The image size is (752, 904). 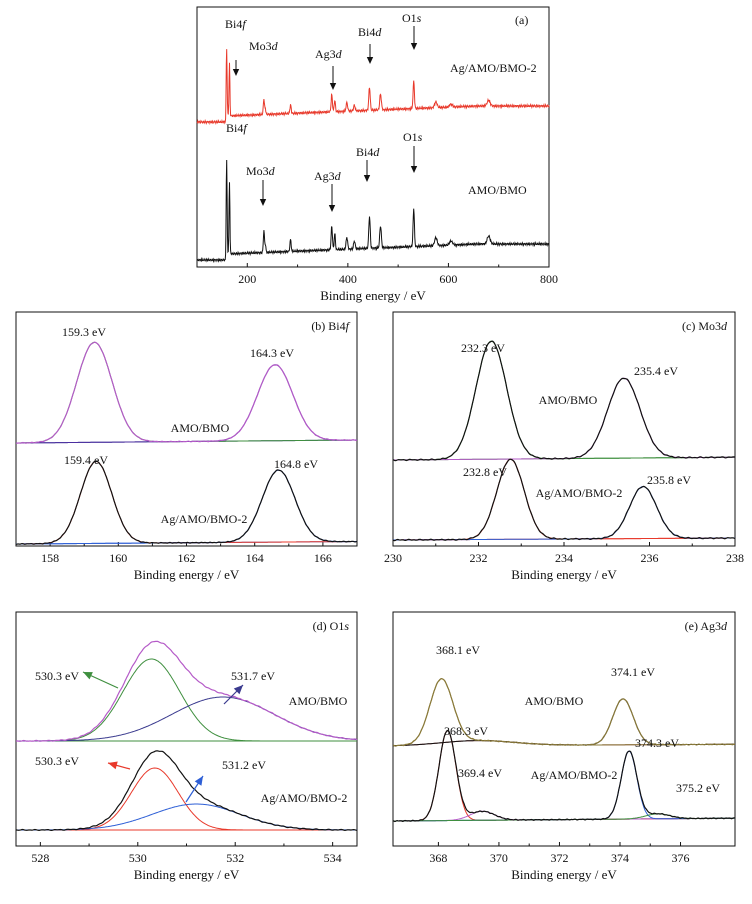 What do you see at coordinates (253, 676) in the screenshot?
I see `peak-annotation: 531.7 eV` at bounding box center [253, 676].